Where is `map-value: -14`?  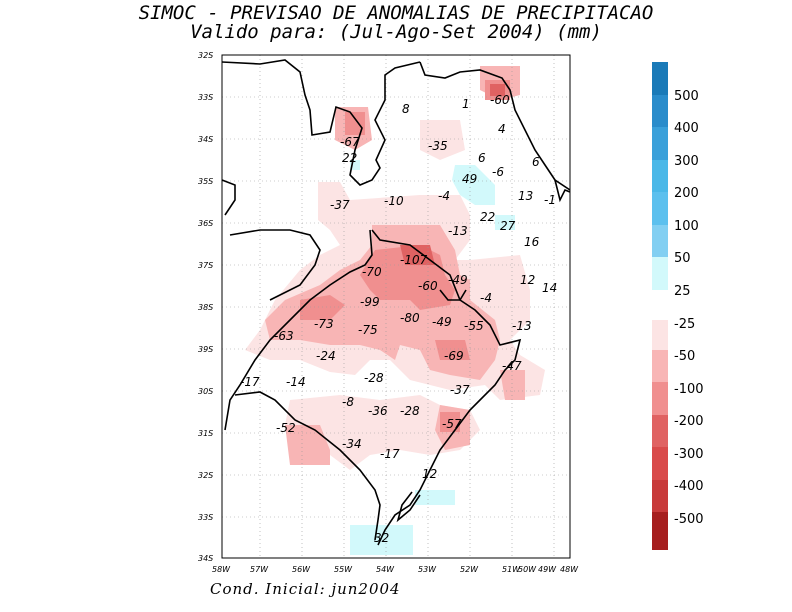 map-value: -14 is located at coordinates (296, 382).